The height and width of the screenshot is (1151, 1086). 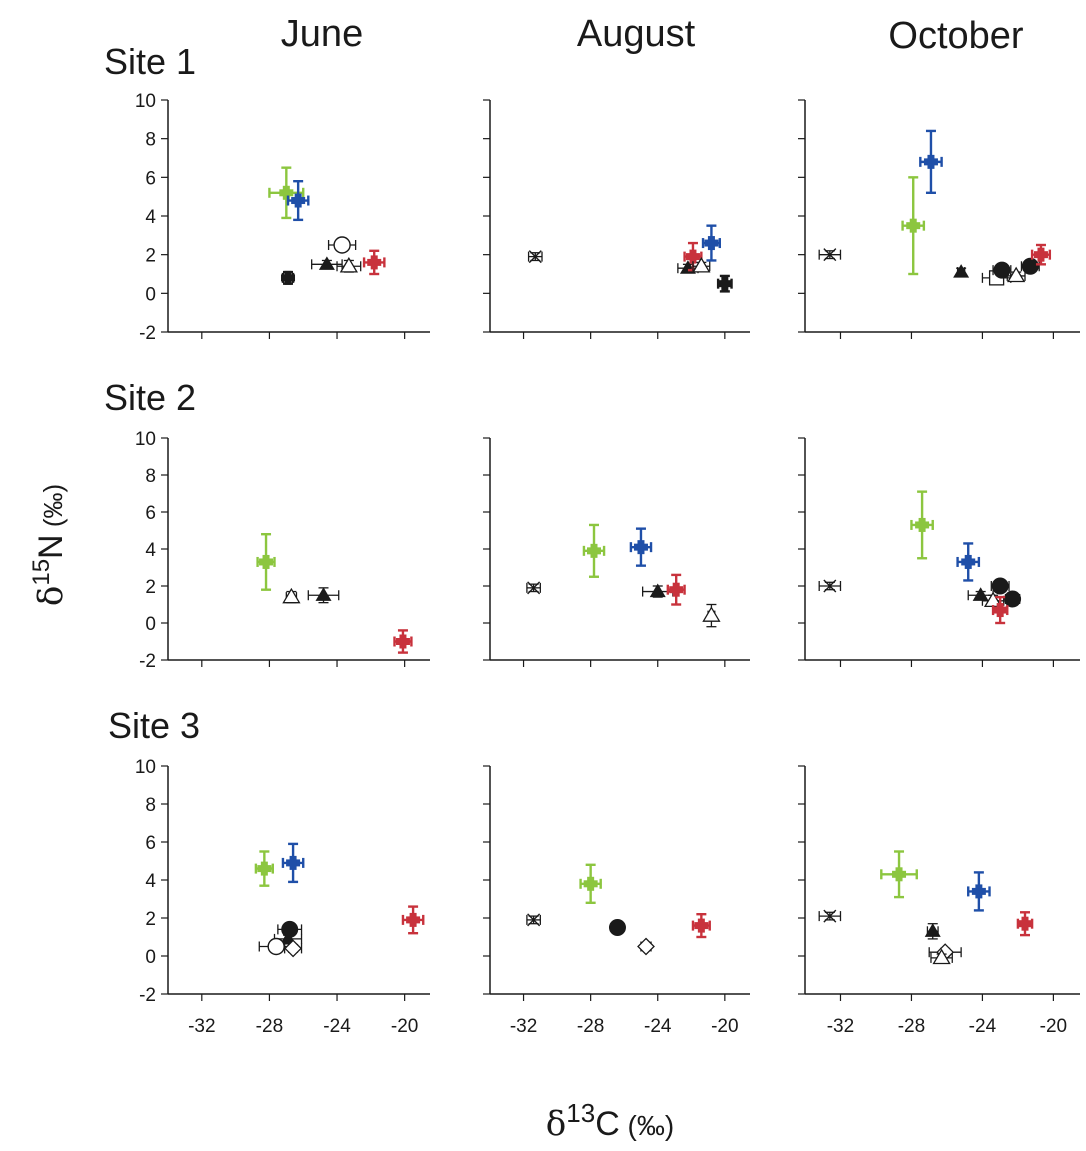 I want to click on y-axis-label: δ15N (‰), so click(x=49, y=545).